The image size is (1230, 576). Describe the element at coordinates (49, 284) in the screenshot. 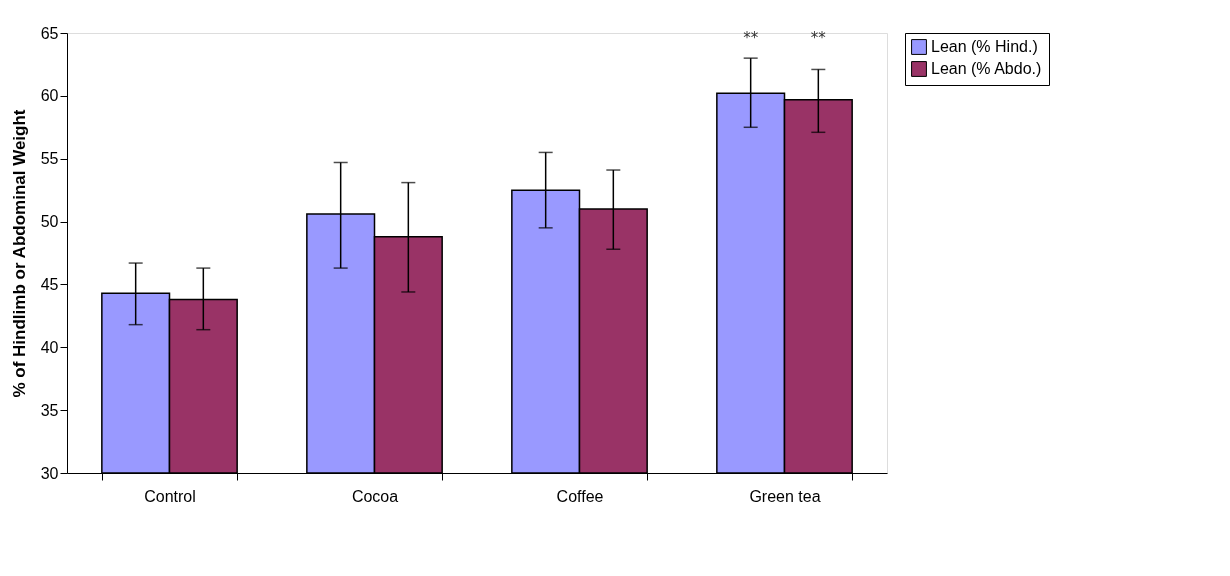

I see `y-tick-label: 45` at that location.